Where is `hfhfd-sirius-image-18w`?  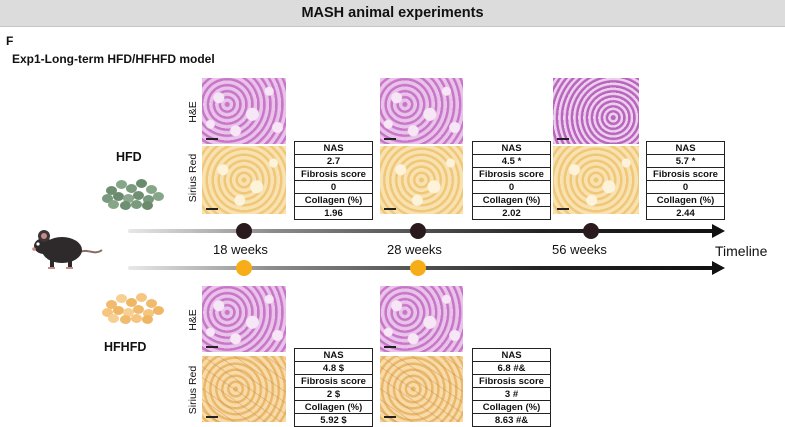
hfhfd-sirius-image-18w is located at coordinates (244, 389).